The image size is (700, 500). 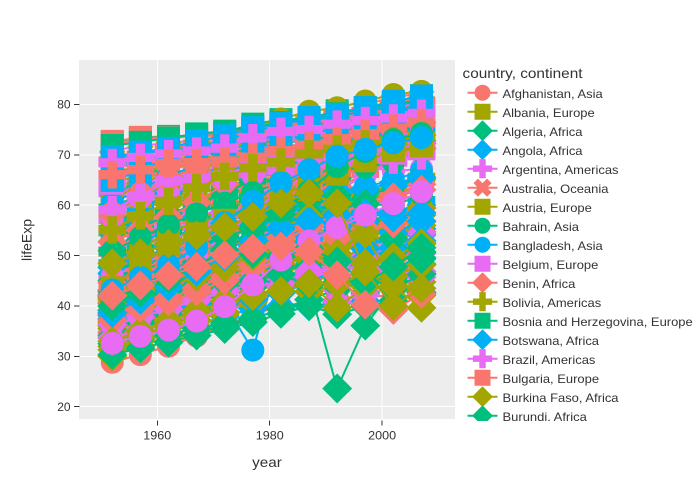 What do you see at coordinates (64, 155) in the screenshot?
I see `svg-text: 70` at bounding box center [64, 155].